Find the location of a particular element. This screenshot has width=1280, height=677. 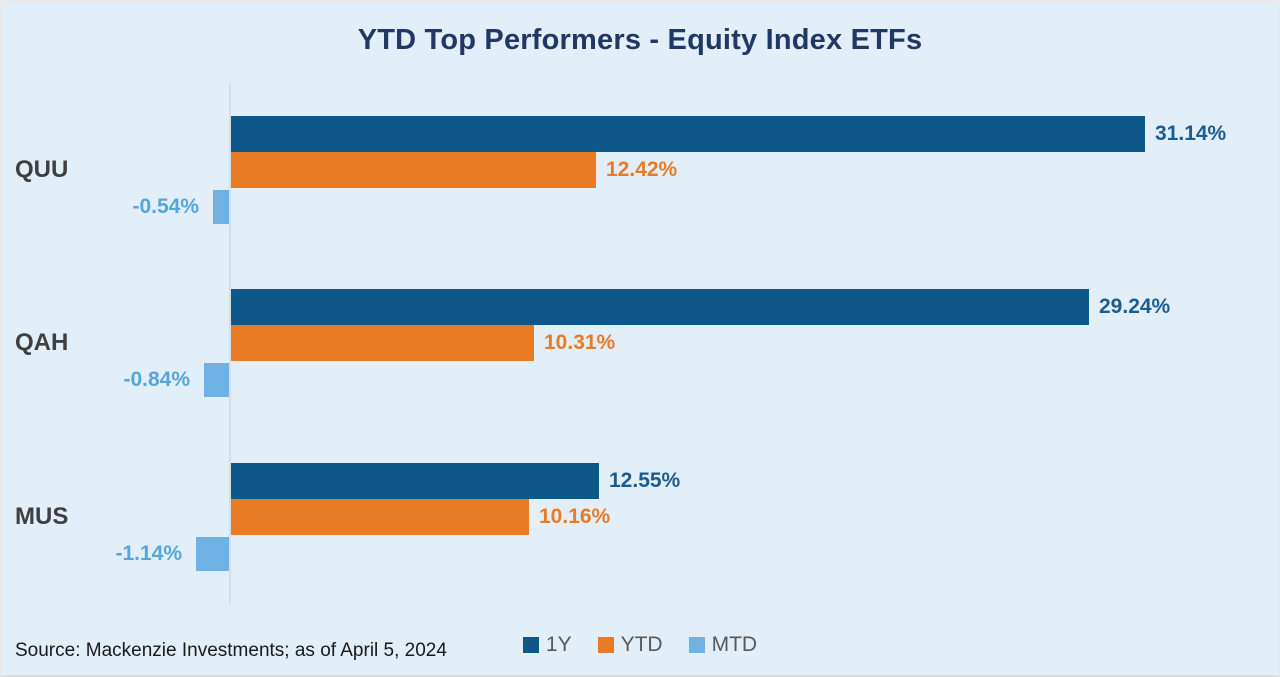

legend-swatch-1y-icon is located at coordinates (530, 645).